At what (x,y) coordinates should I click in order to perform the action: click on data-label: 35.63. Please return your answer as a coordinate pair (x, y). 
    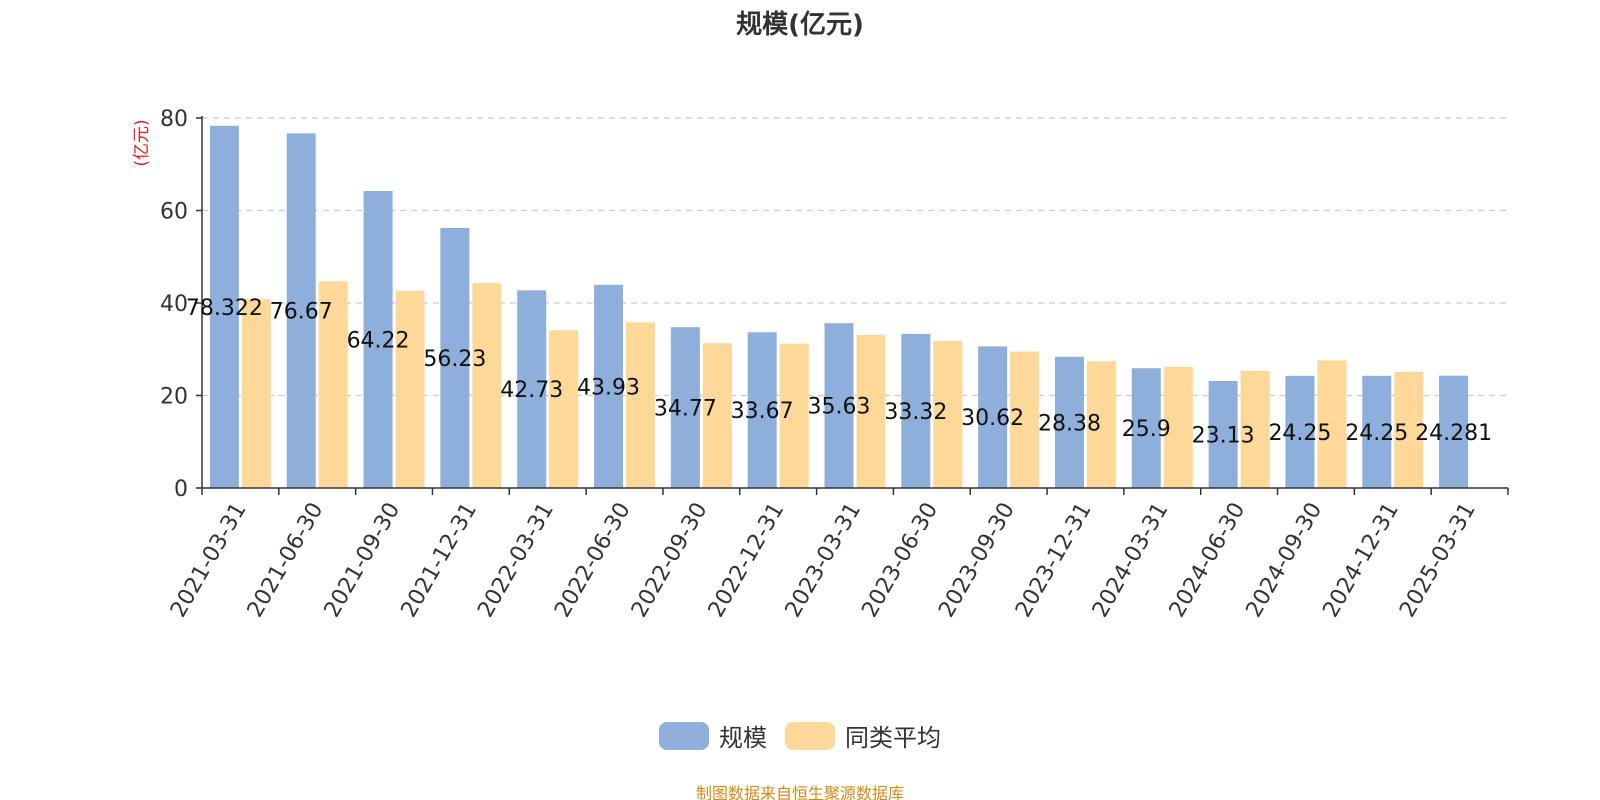
    Looking at the image, I should click on (839, 407).